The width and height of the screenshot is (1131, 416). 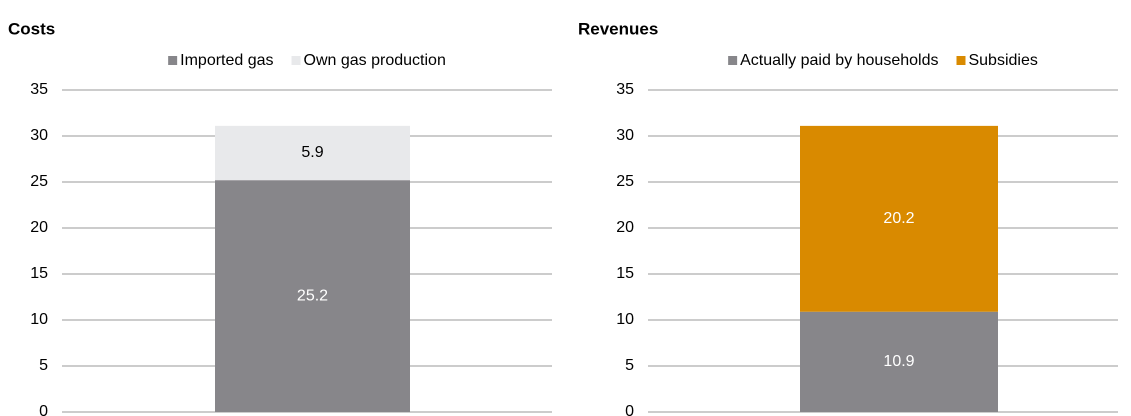 I want to click on legend-label: Imported gas, so click(x=226, y=60).